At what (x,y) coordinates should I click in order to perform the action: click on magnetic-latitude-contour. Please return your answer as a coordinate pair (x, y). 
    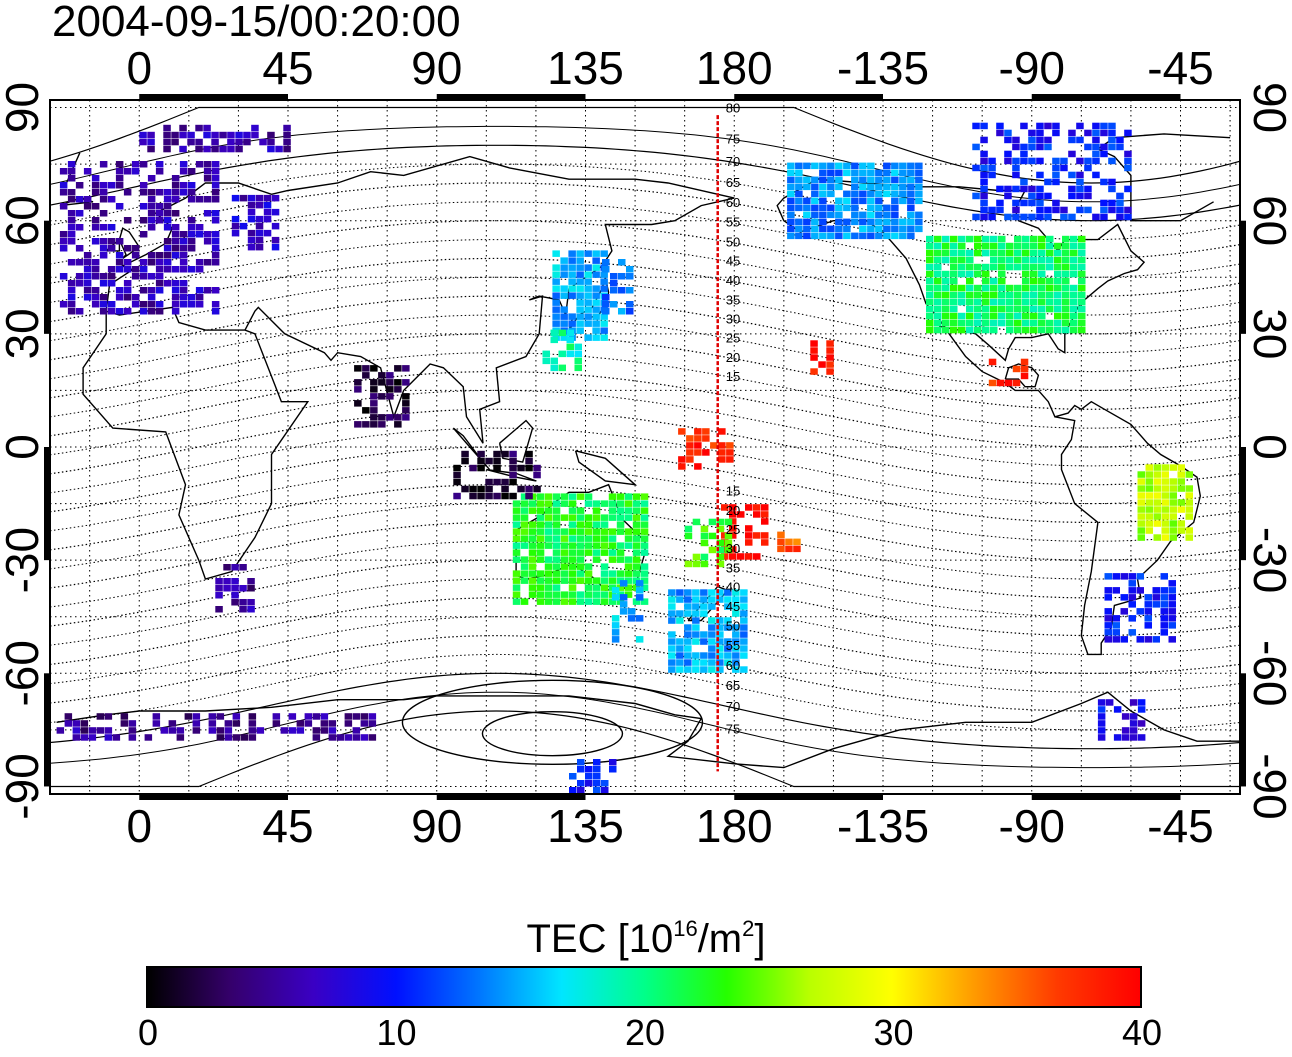
    Looking at the image, I should click on (645, 334).